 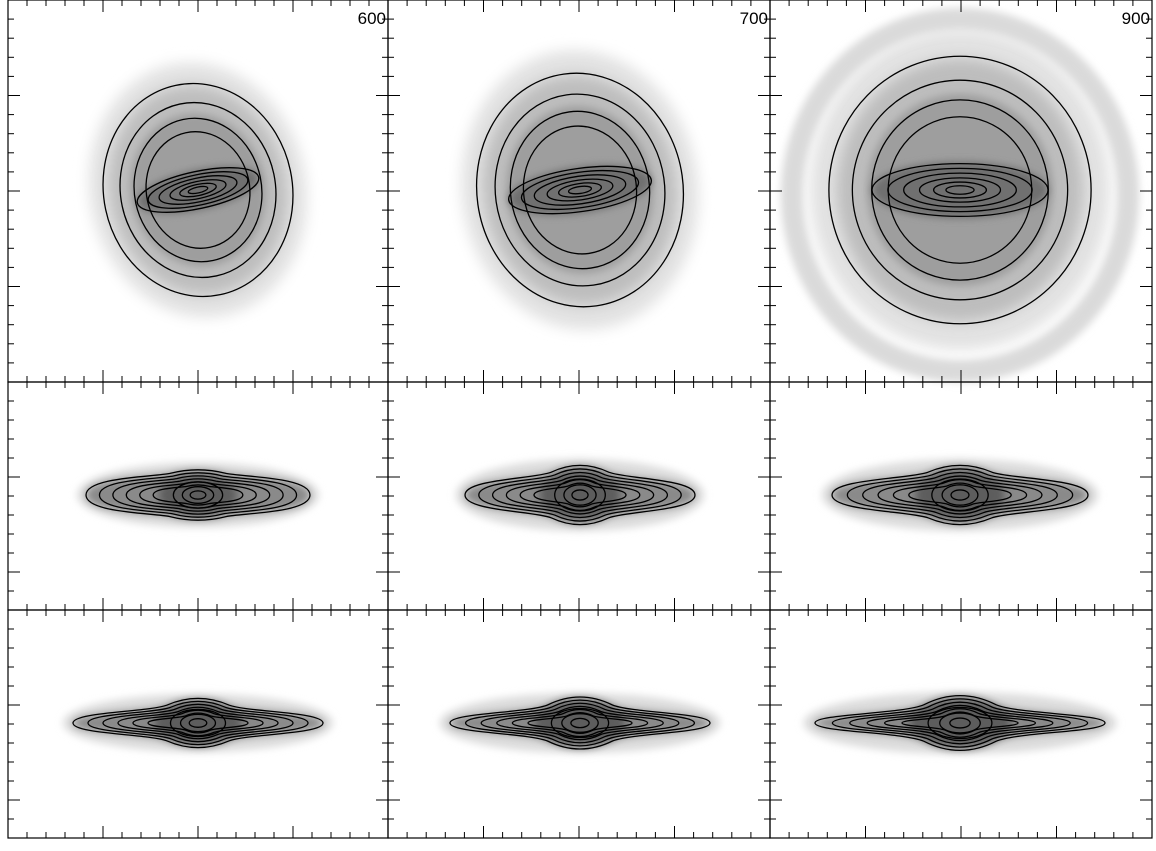 I want to click on panel-label-600: 600, so click(x=372, y=18).